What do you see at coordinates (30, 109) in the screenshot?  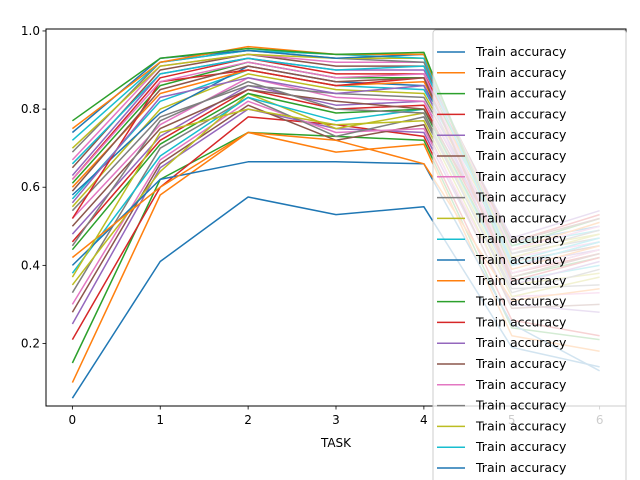 I see `y-tick-label: 0.8` at bounding box center [30, 109].